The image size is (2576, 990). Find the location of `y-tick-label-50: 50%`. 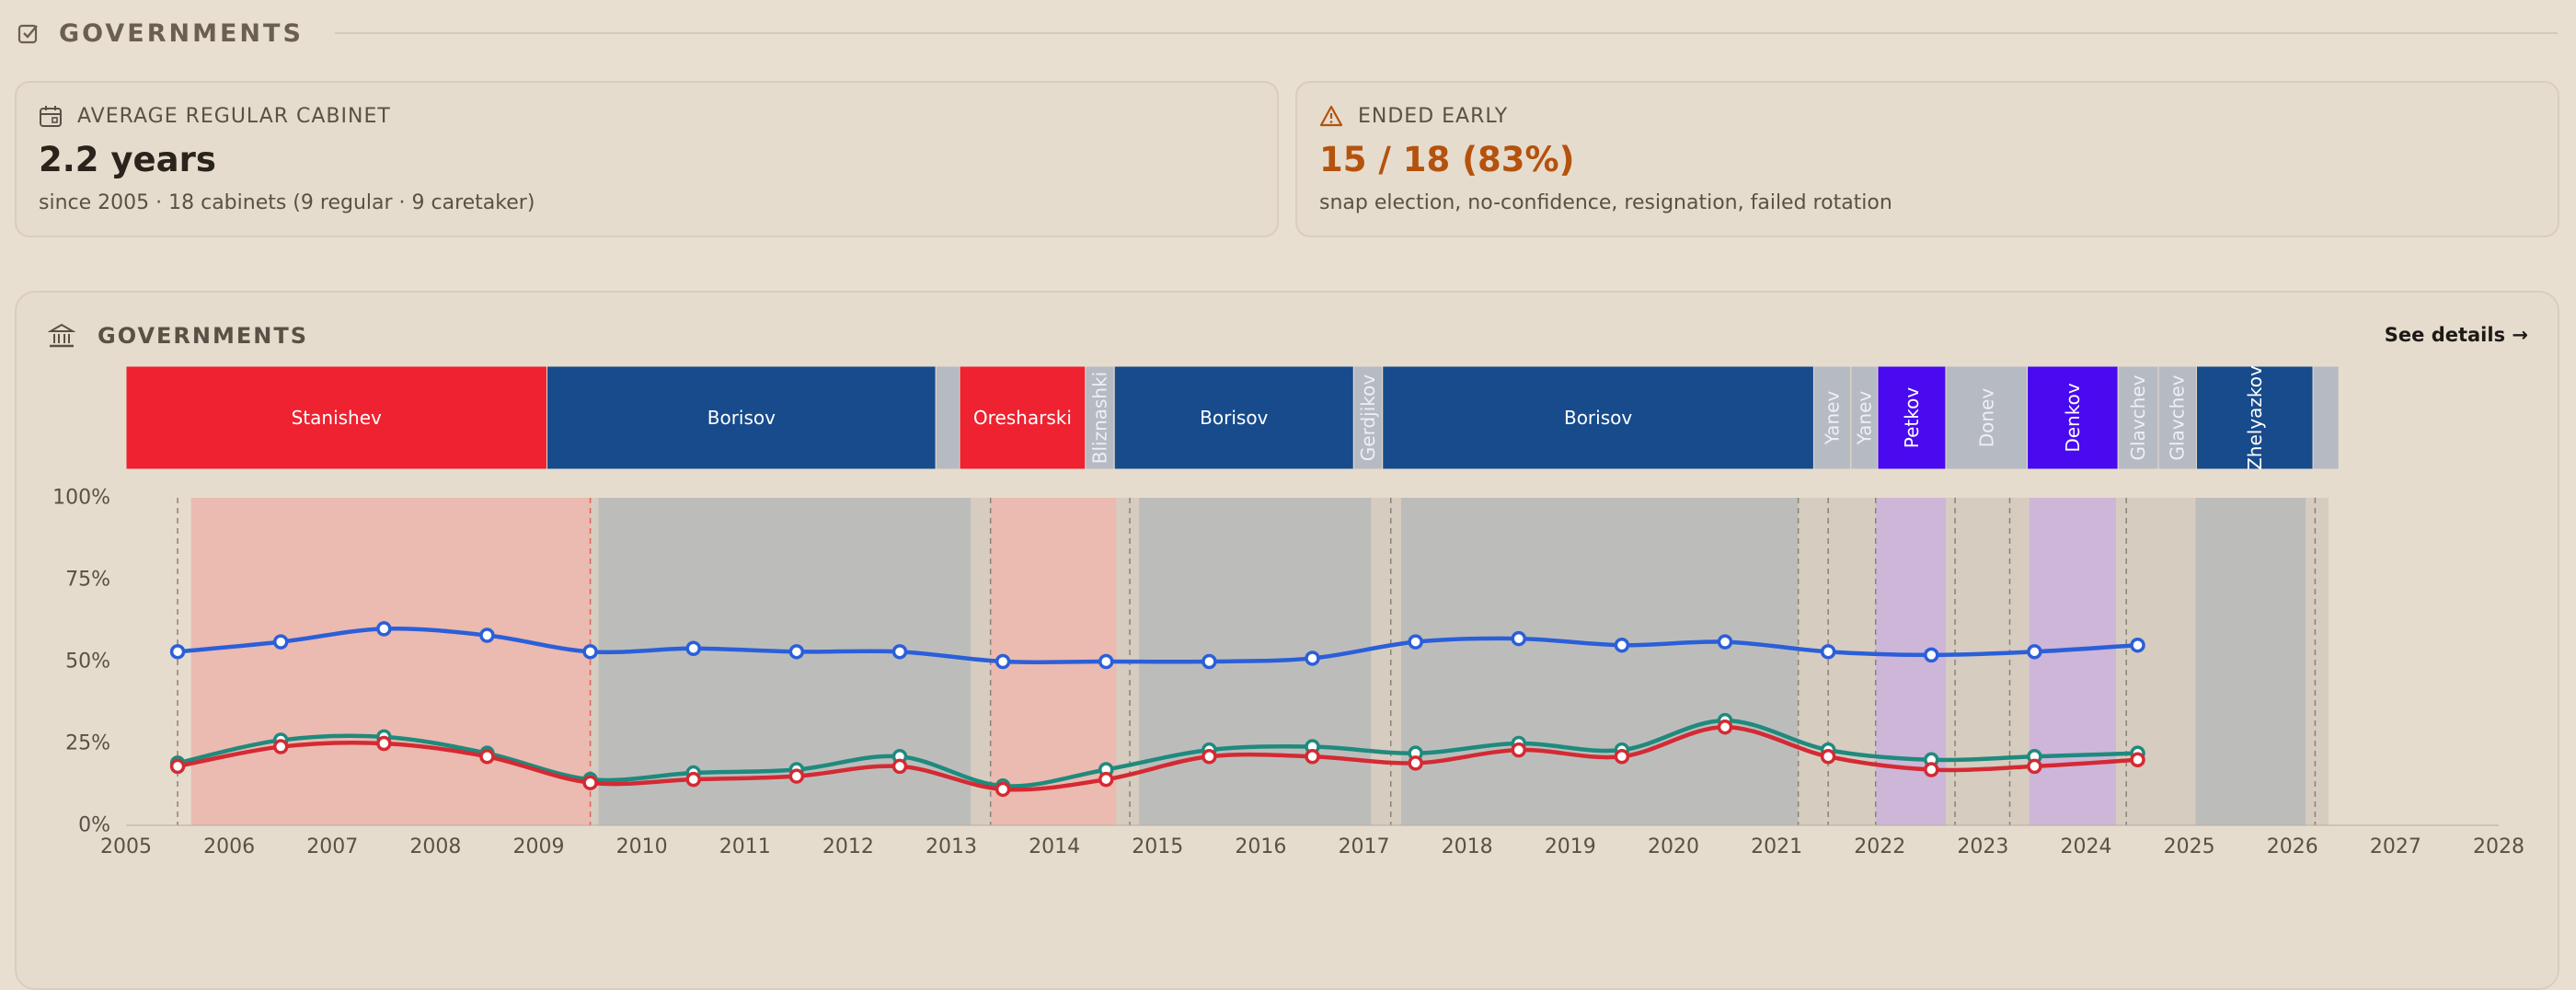

y-tick-label-50: 50% is located at coordinates (87, 661).